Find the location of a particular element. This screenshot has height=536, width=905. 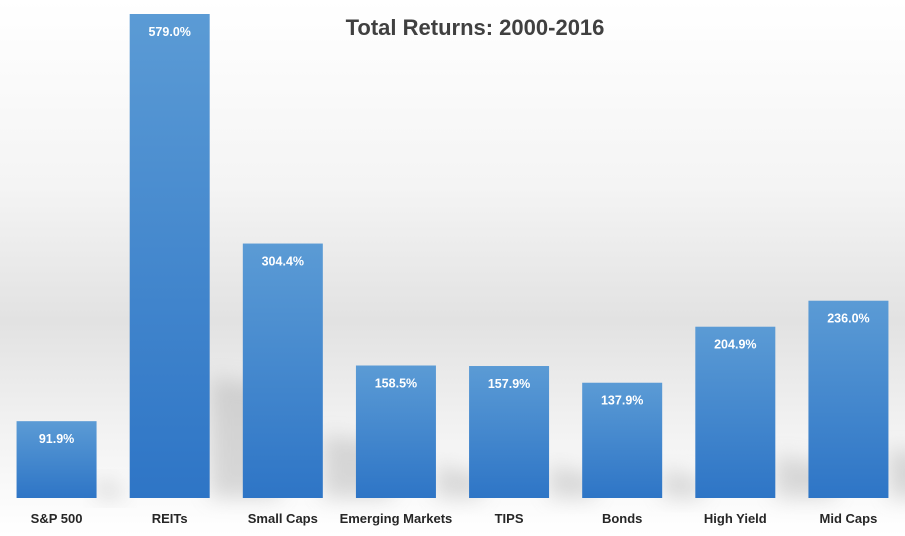

data-label: 204.9% is located at coordinates (735, 345).